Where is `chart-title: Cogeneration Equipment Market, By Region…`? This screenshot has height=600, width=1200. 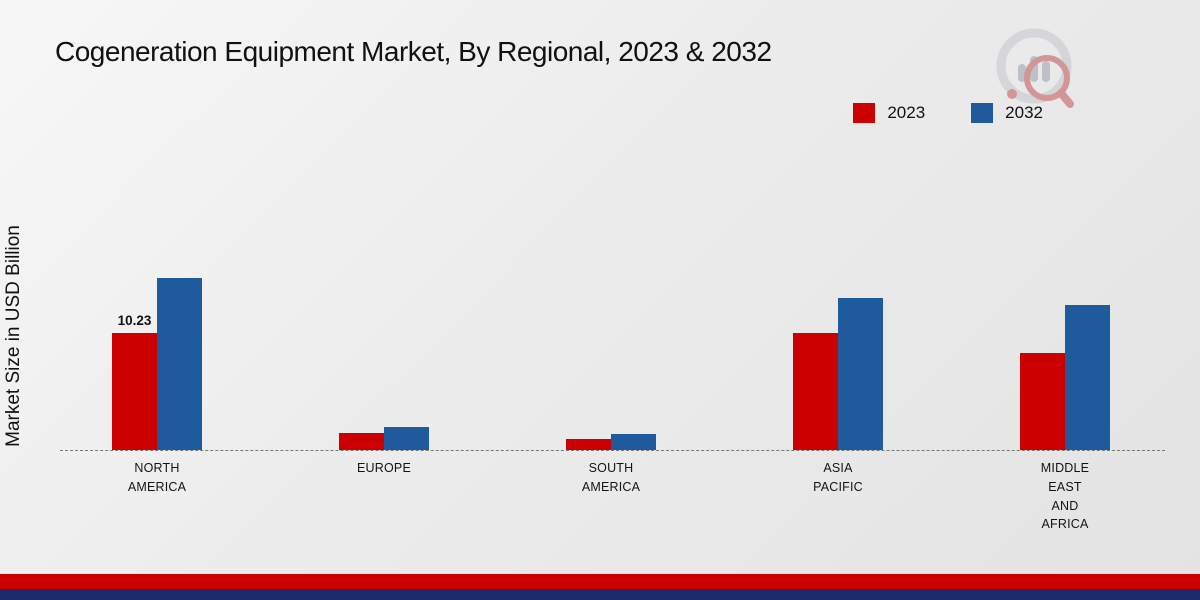 chart-title: Cogeneration Equipment Market, By Region… is located at coordinates (413, 51).